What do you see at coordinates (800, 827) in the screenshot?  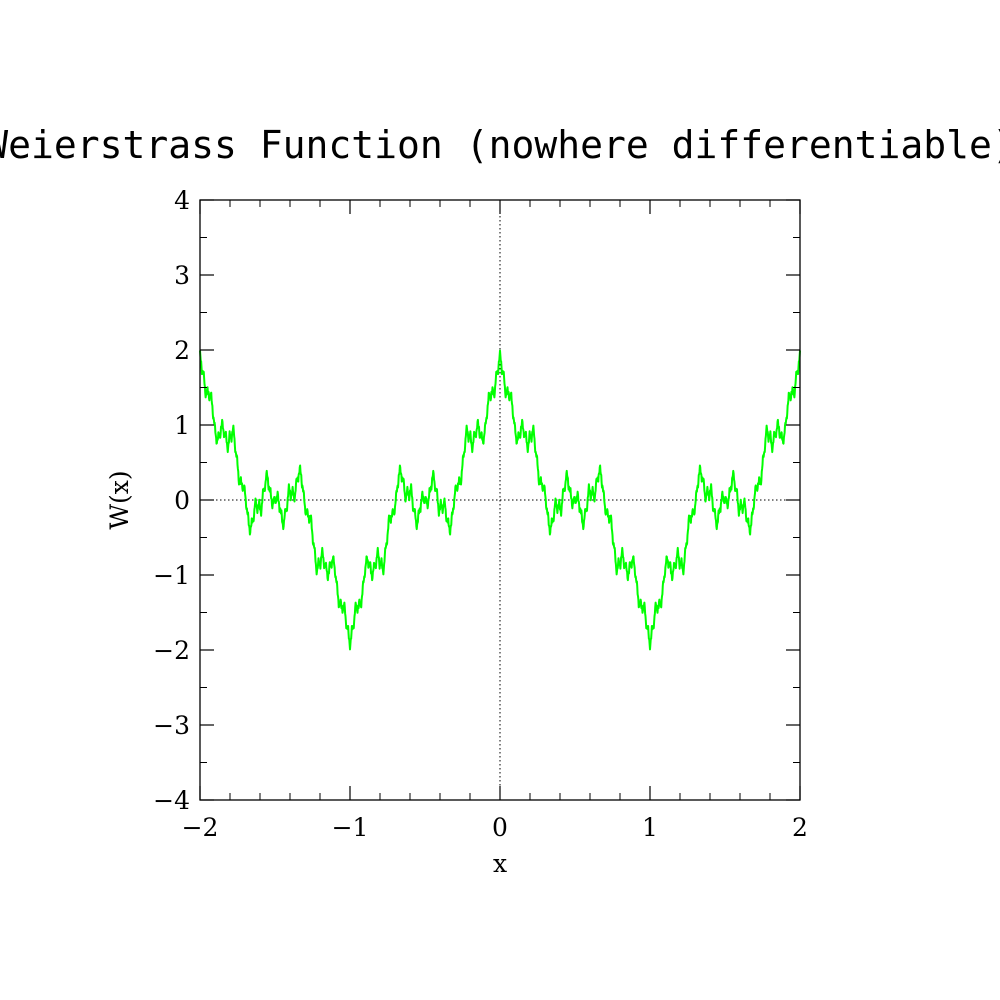 I see `x-tick-label: 2` at bounding box center [800, 827].